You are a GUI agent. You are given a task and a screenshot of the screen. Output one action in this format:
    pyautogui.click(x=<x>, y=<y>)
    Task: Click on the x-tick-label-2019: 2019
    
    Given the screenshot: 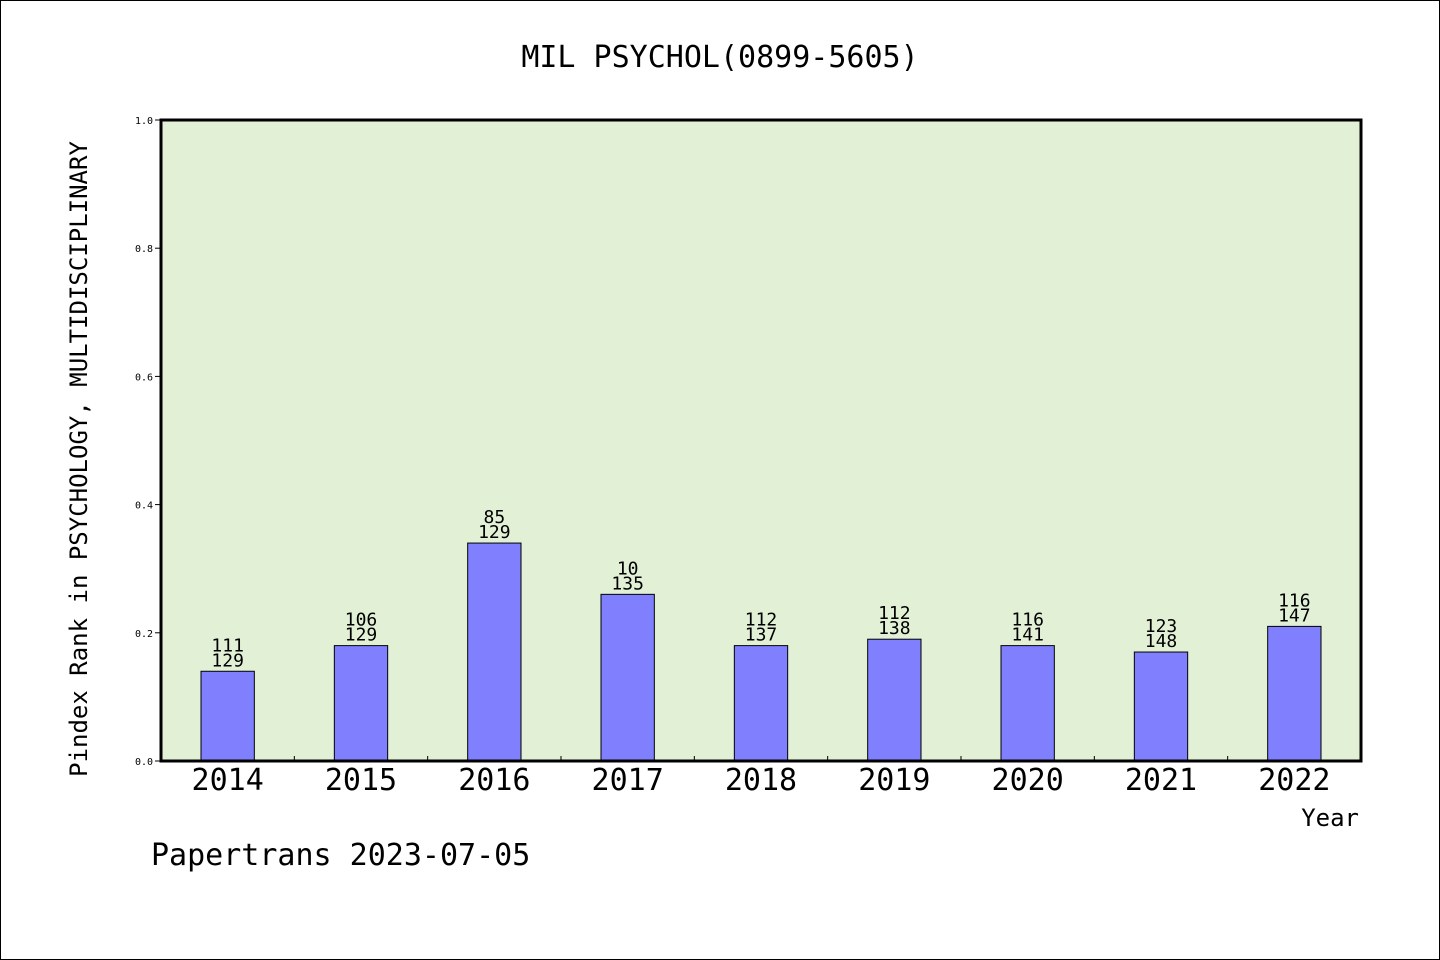 What is the action you would take?
    pyautogui.click(x=894, y=780)
    